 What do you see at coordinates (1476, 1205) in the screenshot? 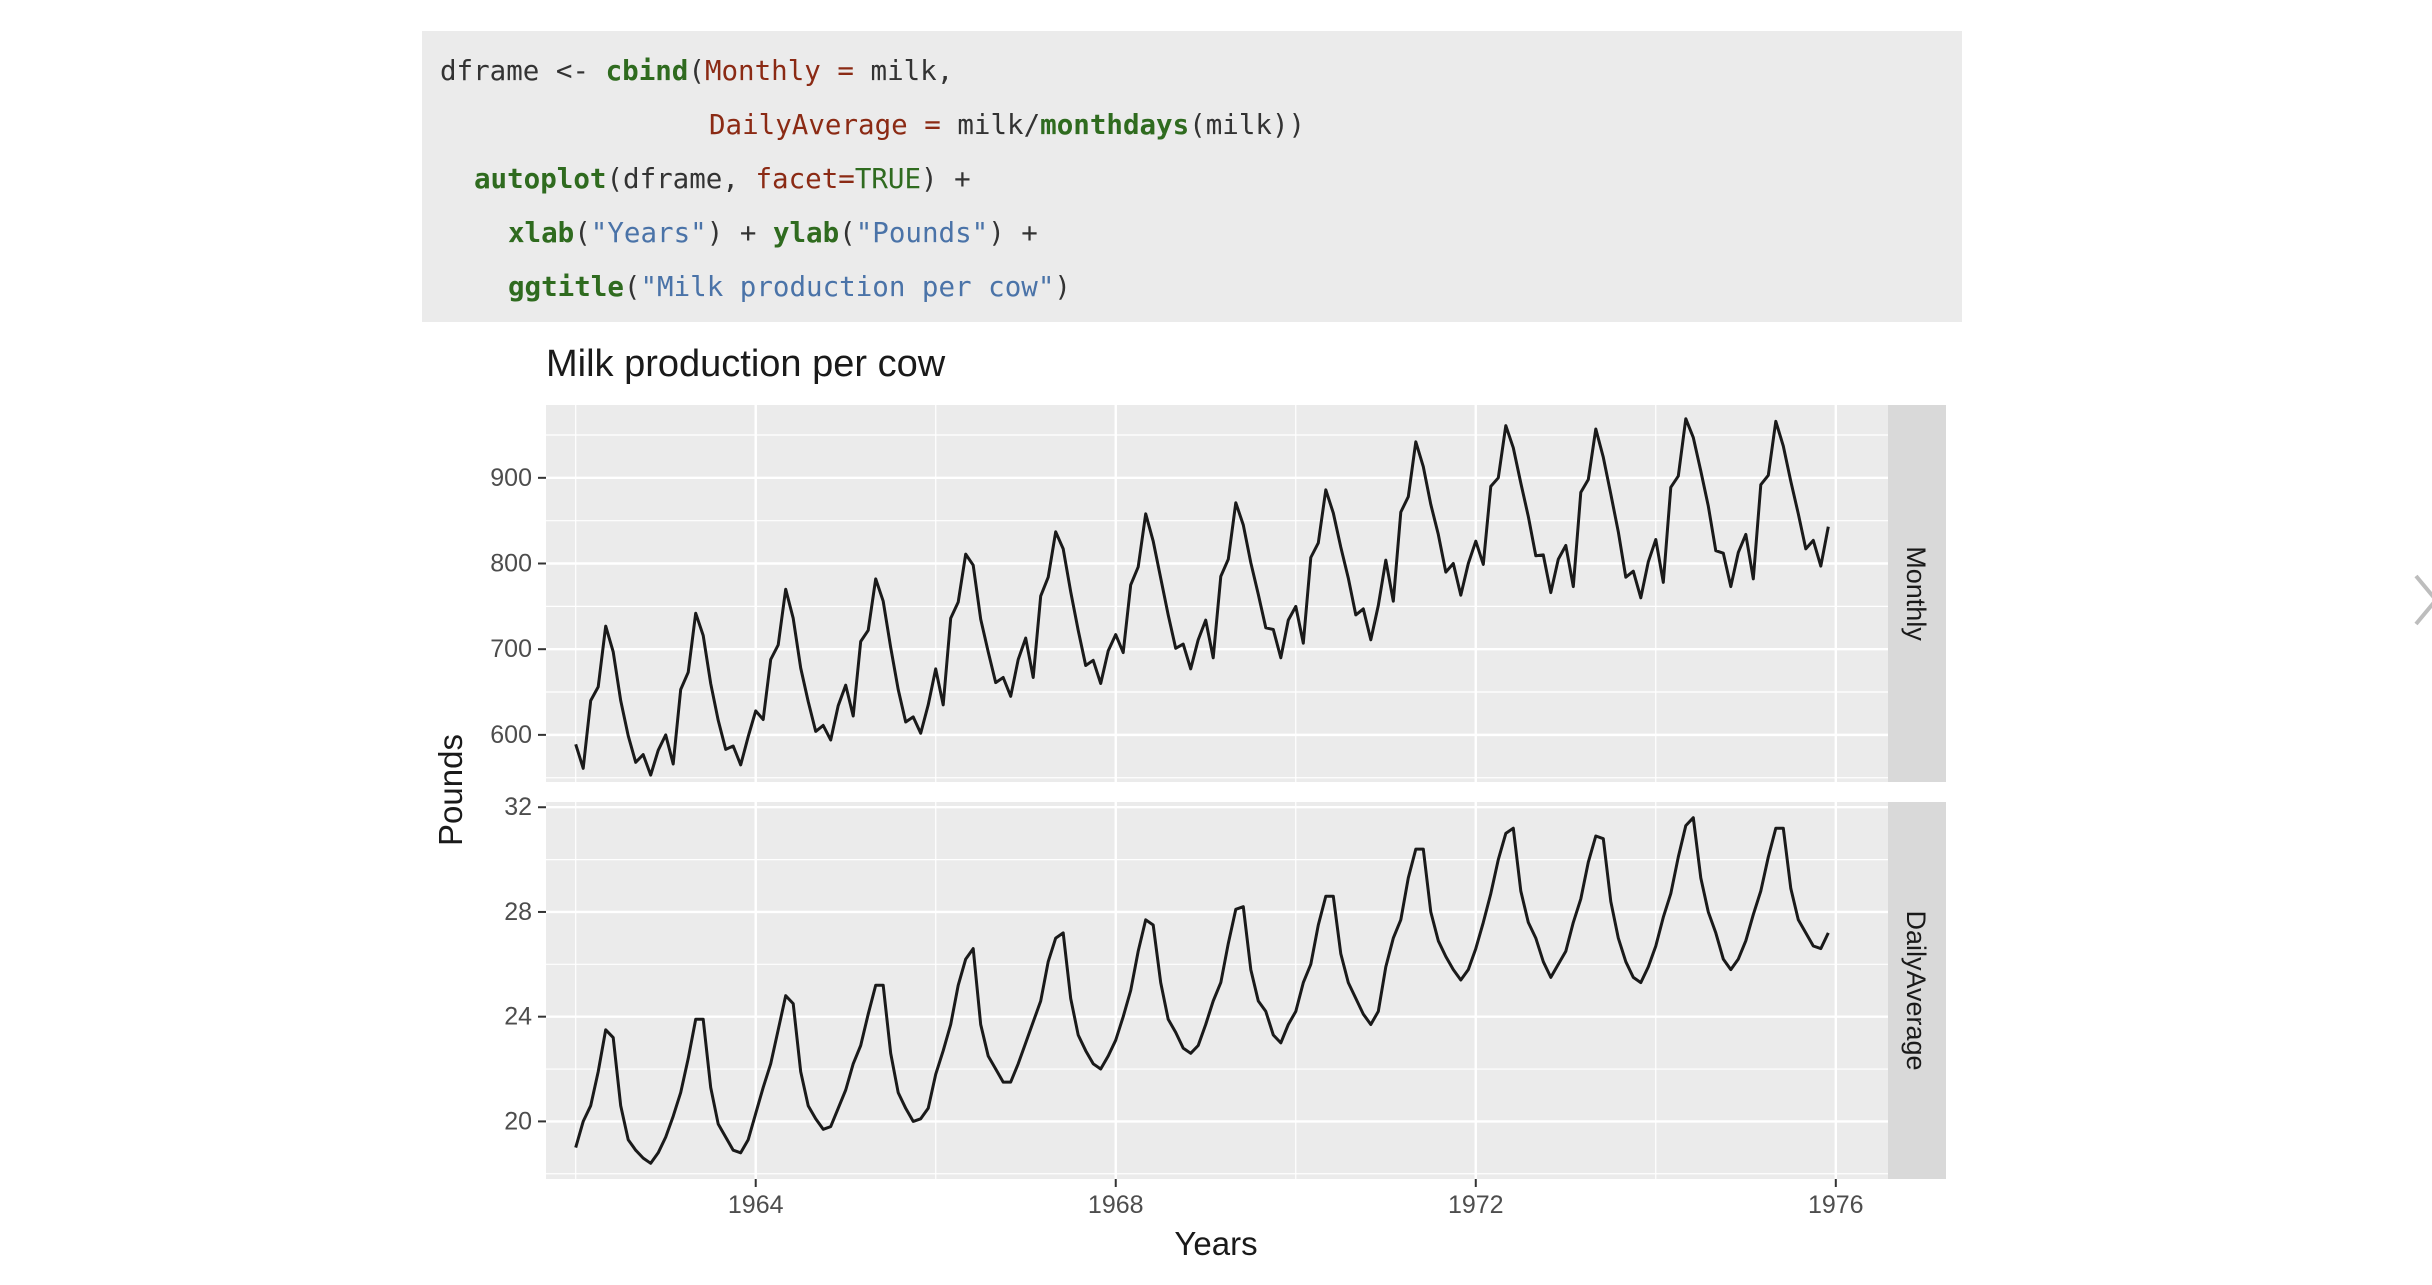
I see `x-tick-label: 1972` at bounding box center [1476, 1205].